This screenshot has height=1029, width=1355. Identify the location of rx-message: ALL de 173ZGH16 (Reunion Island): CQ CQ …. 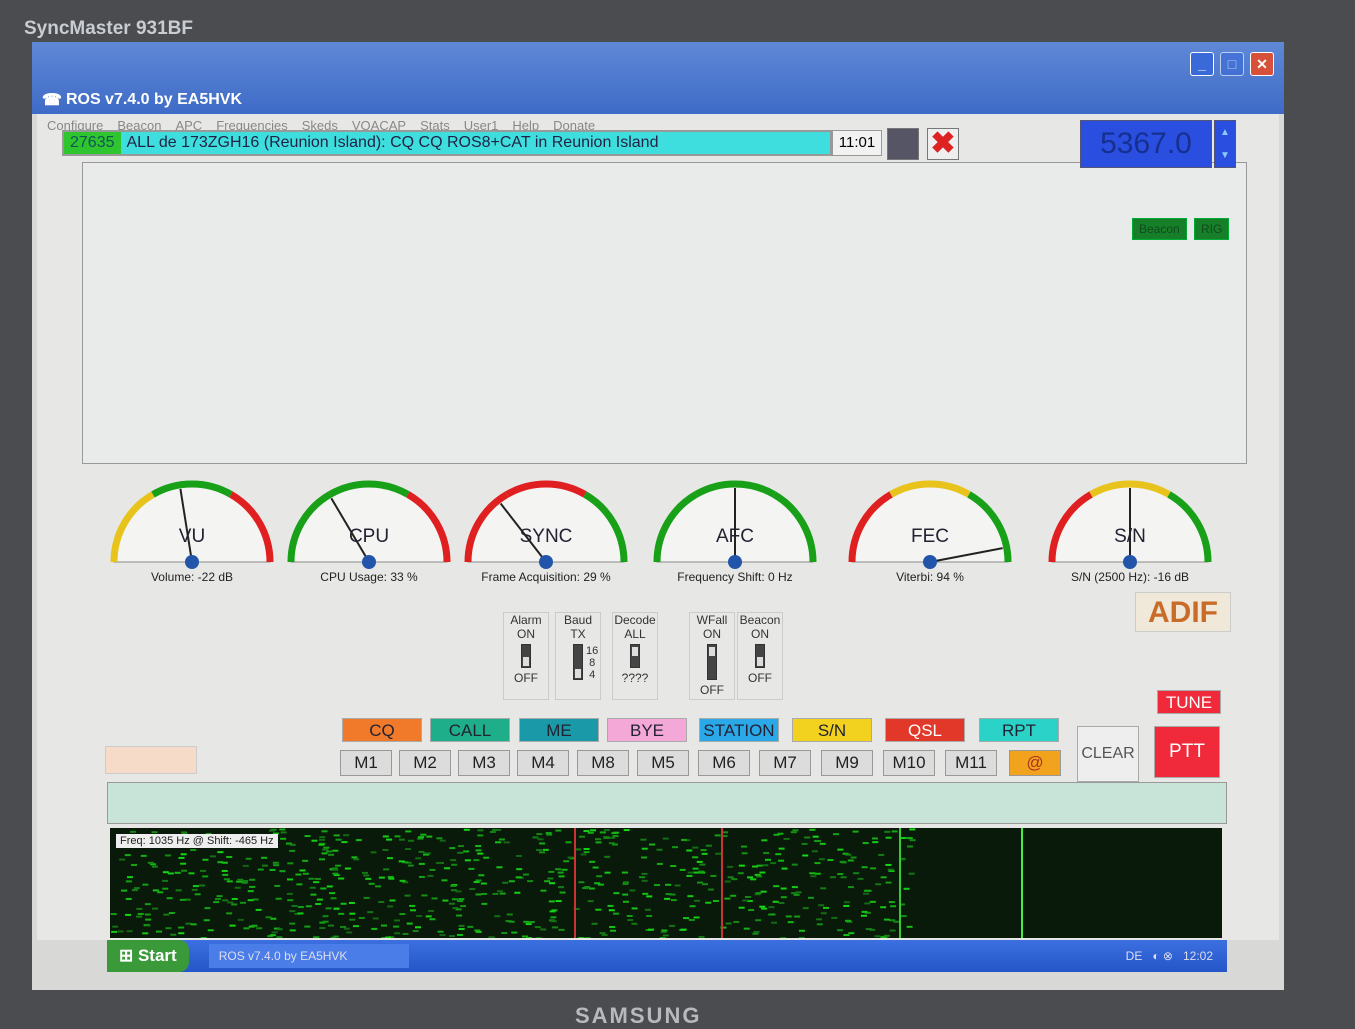
(390, 143).